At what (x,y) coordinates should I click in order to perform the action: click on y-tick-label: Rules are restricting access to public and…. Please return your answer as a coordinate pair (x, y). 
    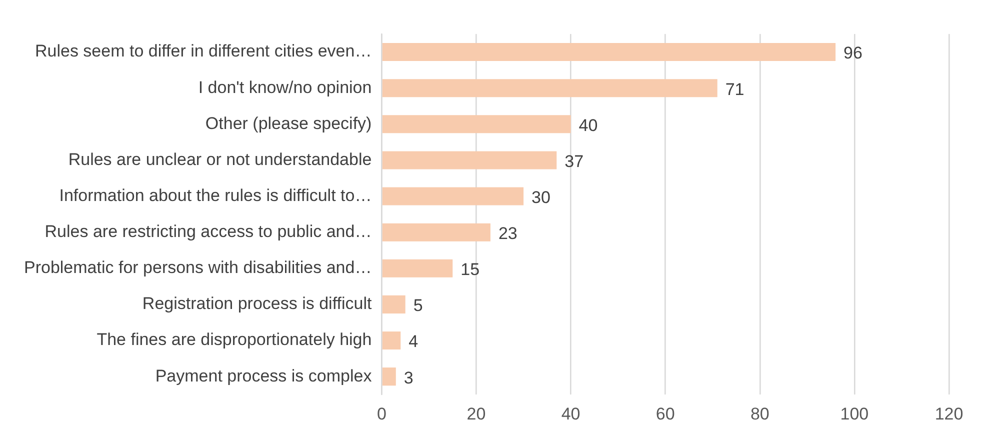
    Looking at the image, I should click on (208, 232).